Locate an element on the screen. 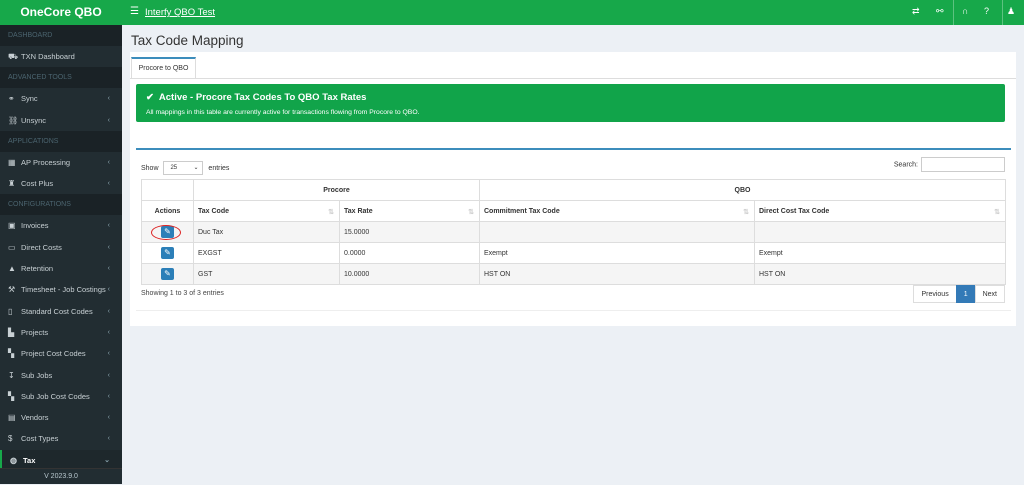  sidebar-item-retention: ▲ Retention ‹ is located at coordinates (61, 268).